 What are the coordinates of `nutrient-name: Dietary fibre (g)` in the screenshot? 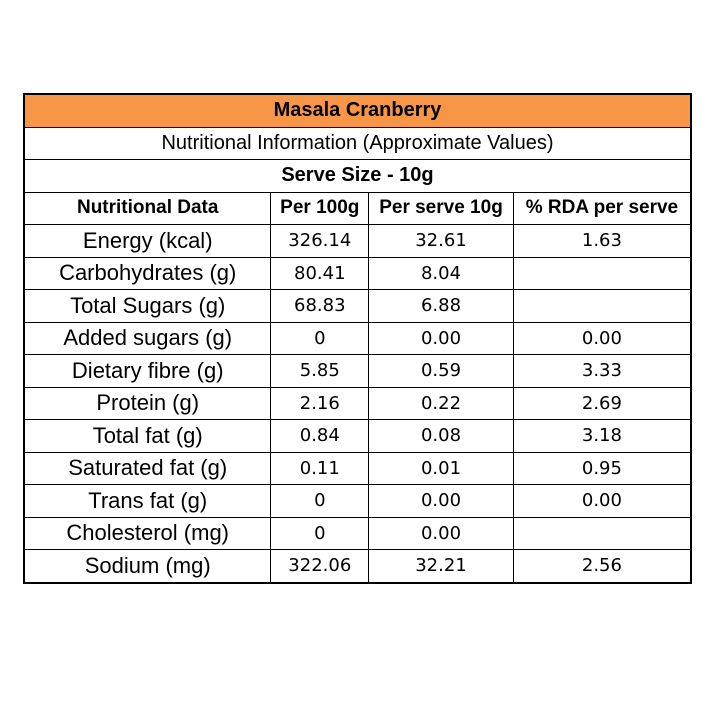 It's located at (147, 371).